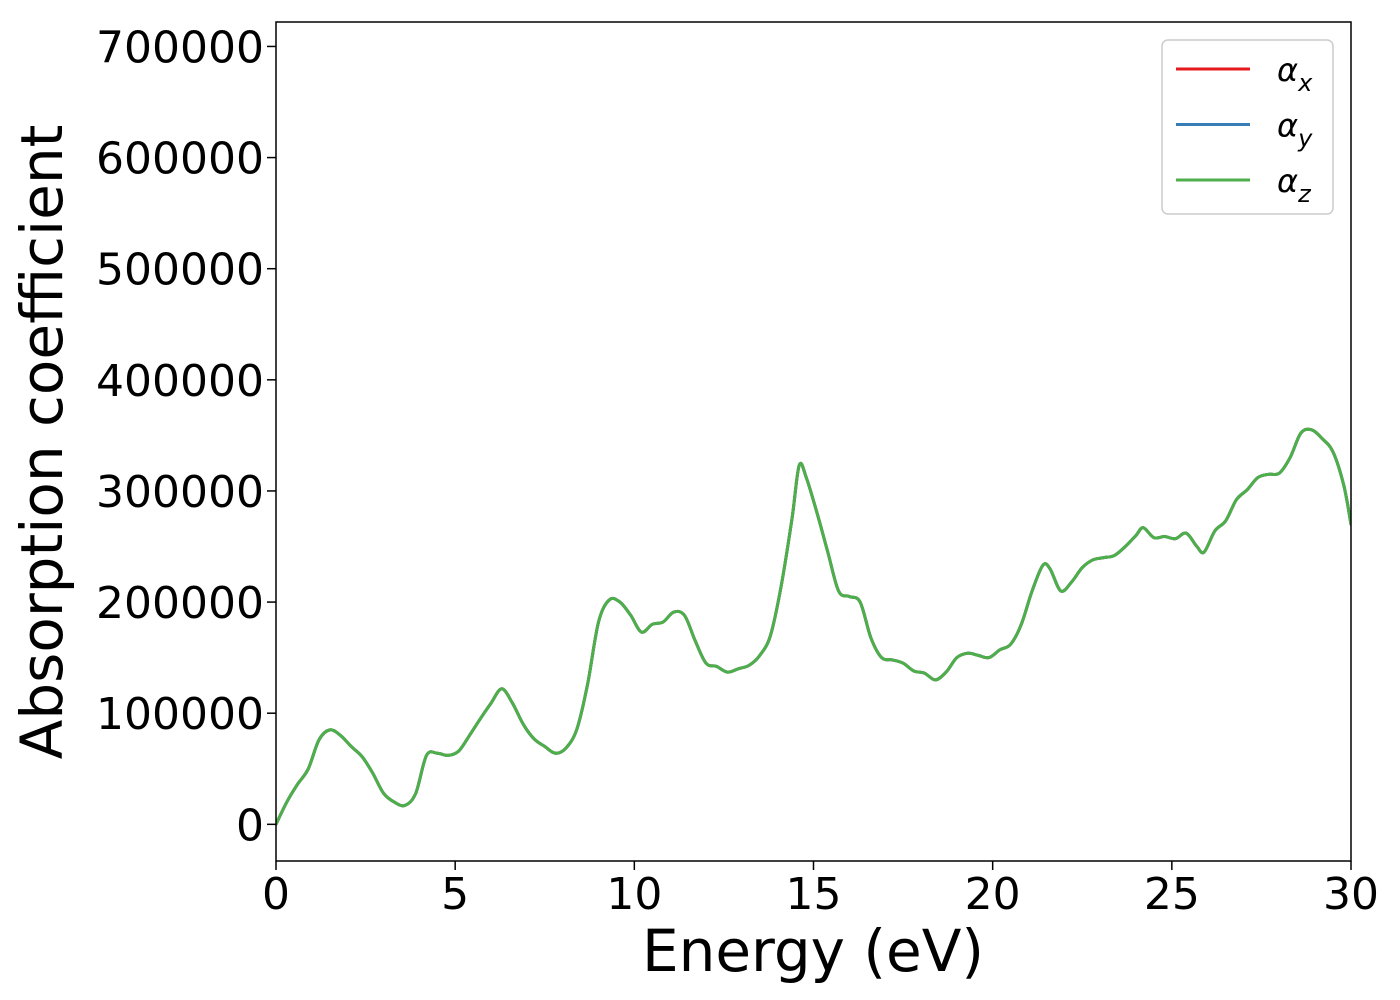  What do you see at coordinates (634, 894) in the screenshot?
I see `x-tick-label: 10` at bounding box center [634, 894].